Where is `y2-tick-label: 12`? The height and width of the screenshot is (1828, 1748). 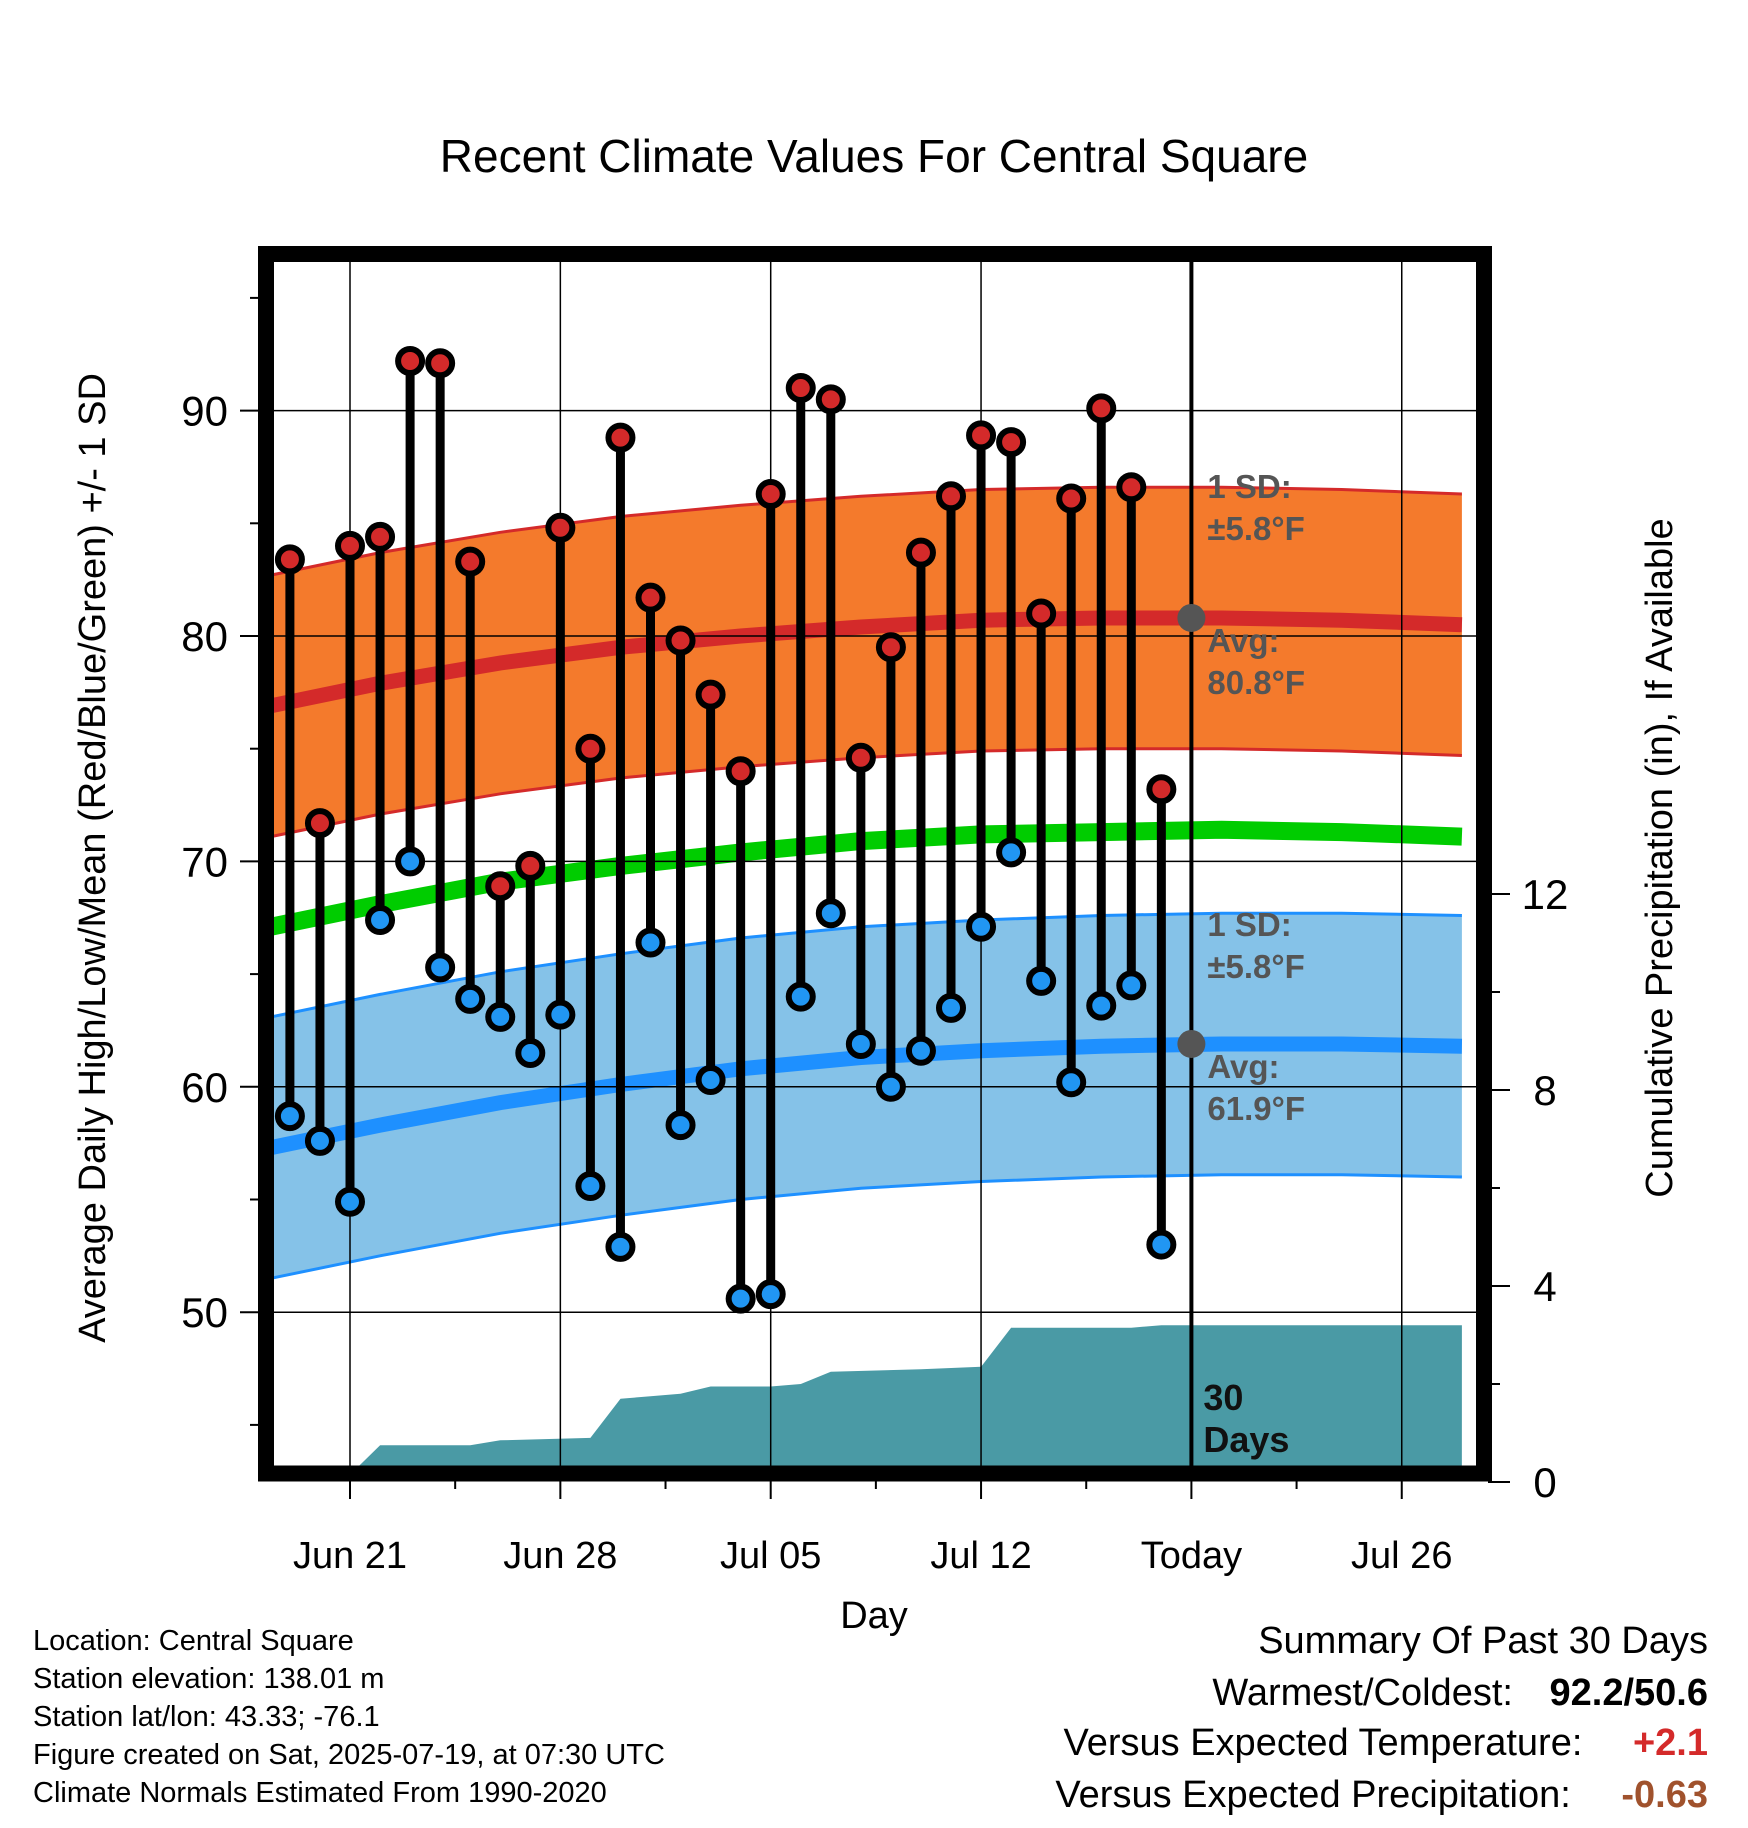
y2-tick-label: 12 is located at coordinates (1545, 894).